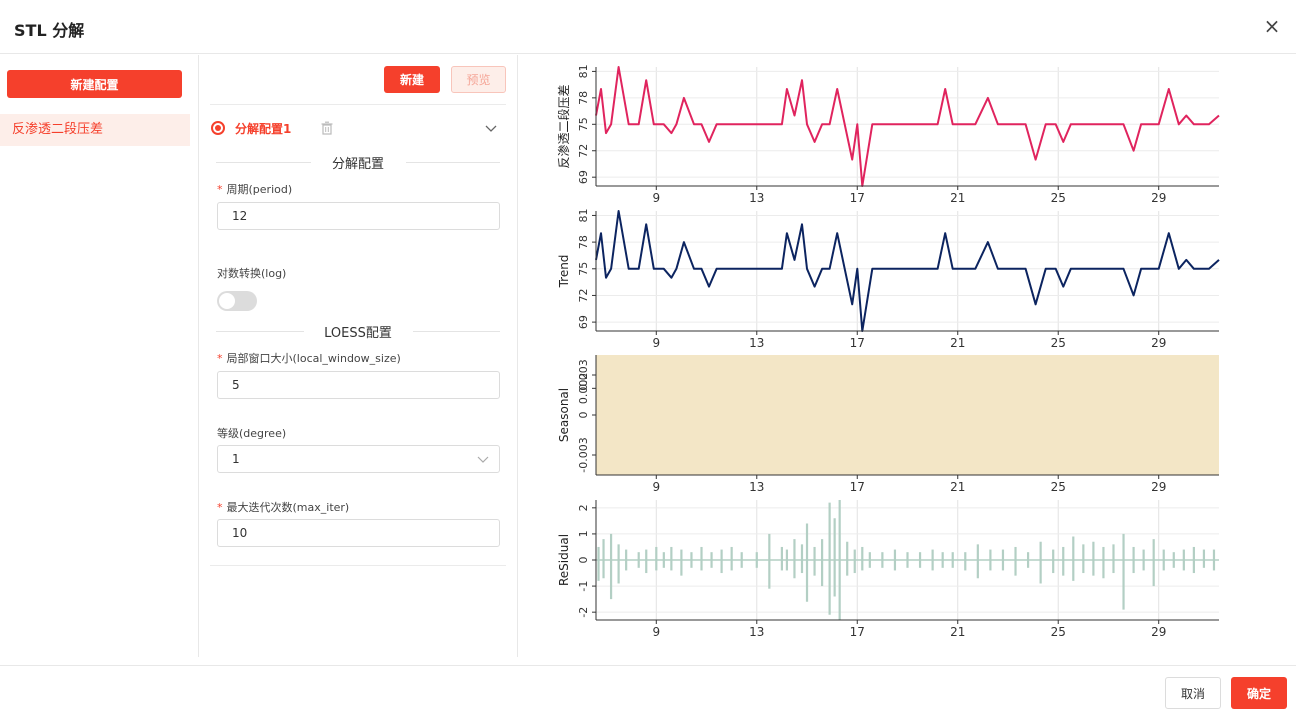  Describe the element at coordinates (358, 385) in the screenshot. I see `window-size-input: 5` at that location.